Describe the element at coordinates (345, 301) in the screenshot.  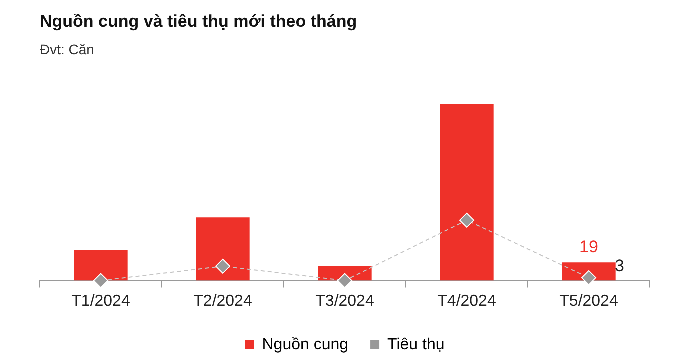
I see `x-tick-label: T3/2024` at that location.